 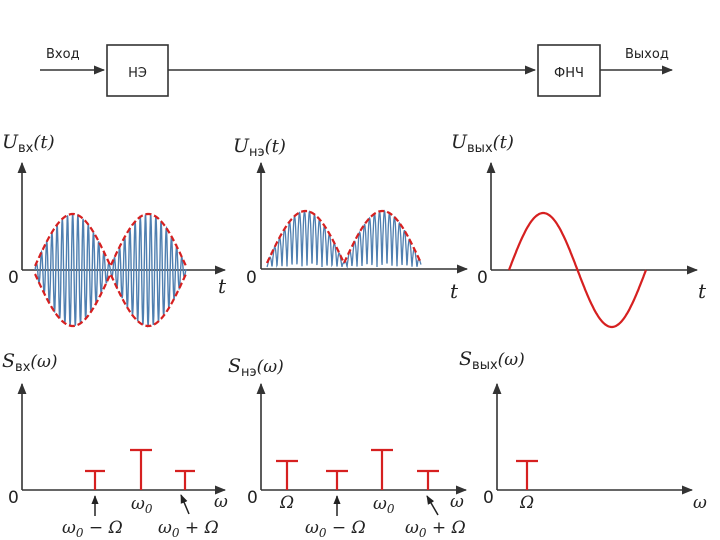 What do you see at coordinates (222, 286) in the screenshot?
I see `input-t-label: t` at bounding box center [222, 286].